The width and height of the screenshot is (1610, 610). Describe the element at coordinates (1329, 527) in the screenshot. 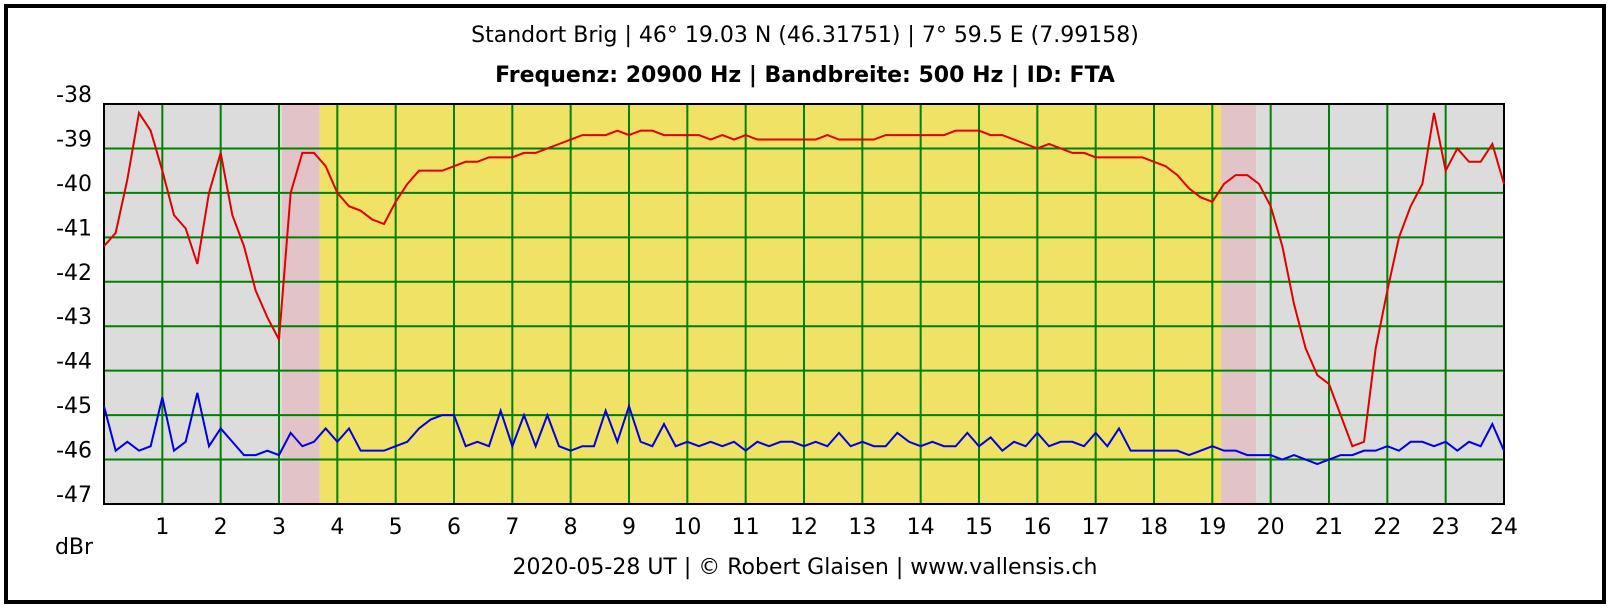

I see `x-tick-label: 21` at that location.